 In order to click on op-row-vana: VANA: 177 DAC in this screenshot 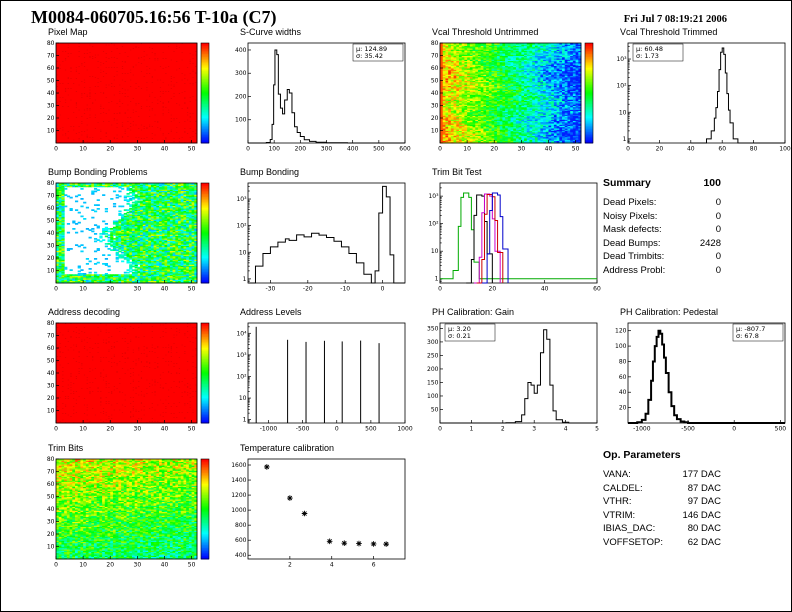, I will do `click(662, 475)`.